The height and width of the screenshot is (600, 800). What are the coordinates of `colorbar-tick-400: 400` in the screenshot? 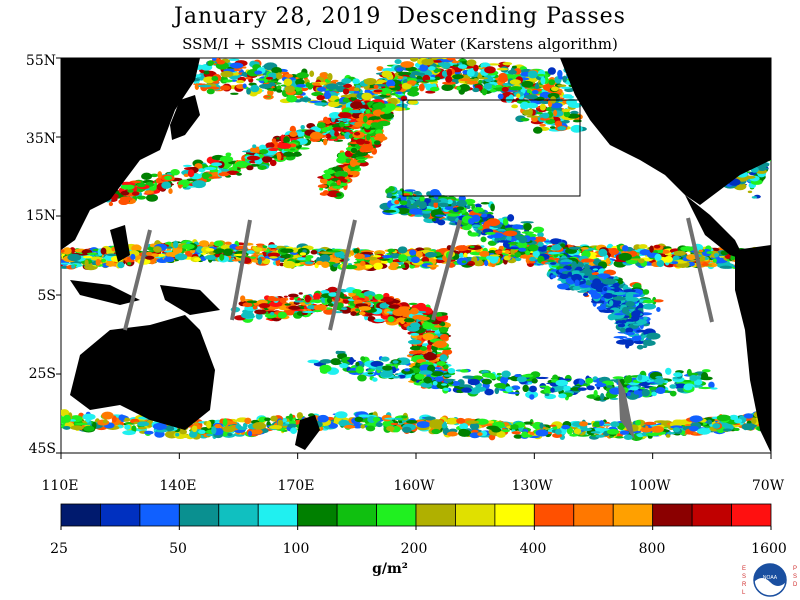 It's located at (533, 549).